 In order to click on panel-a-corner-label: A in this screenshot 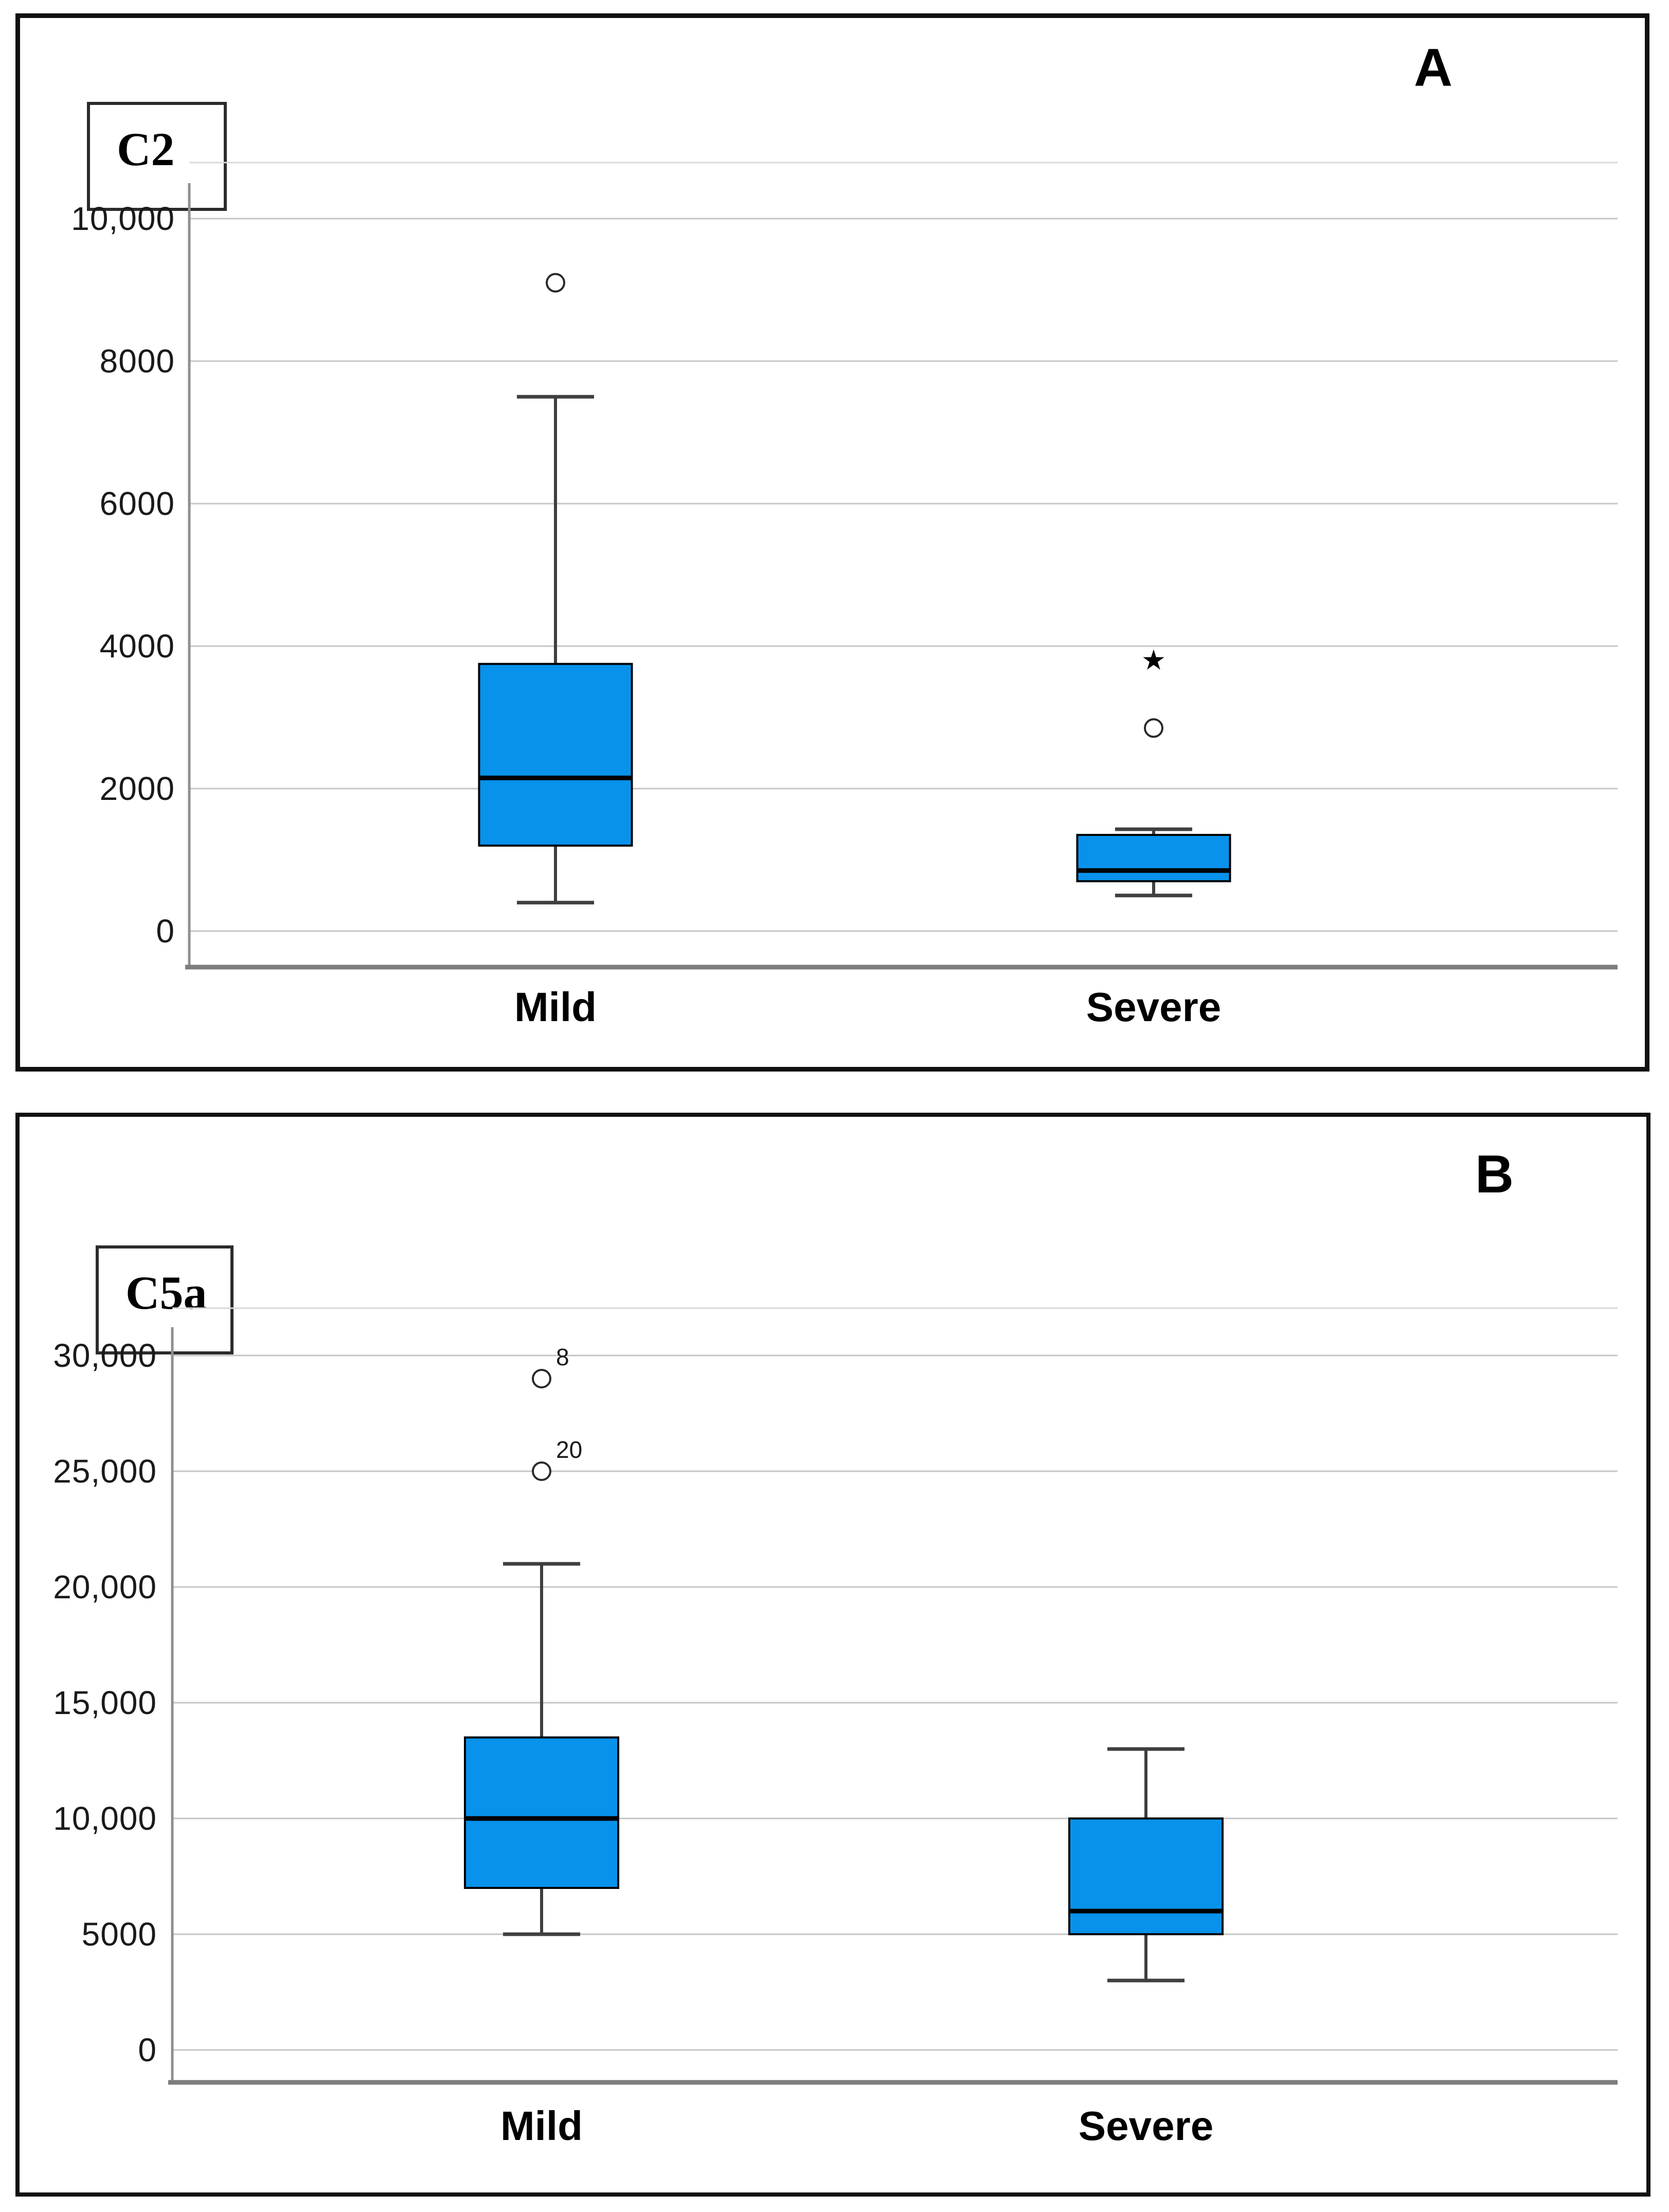, I will do `click(1434, 68)`.